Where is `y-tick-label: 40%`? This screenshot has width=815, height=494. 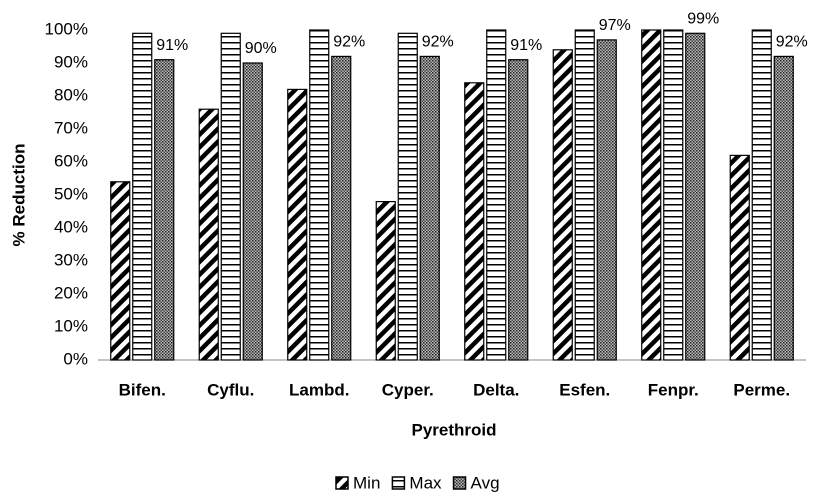 y-tick-label: 40% is located at coordinates (71, 226).